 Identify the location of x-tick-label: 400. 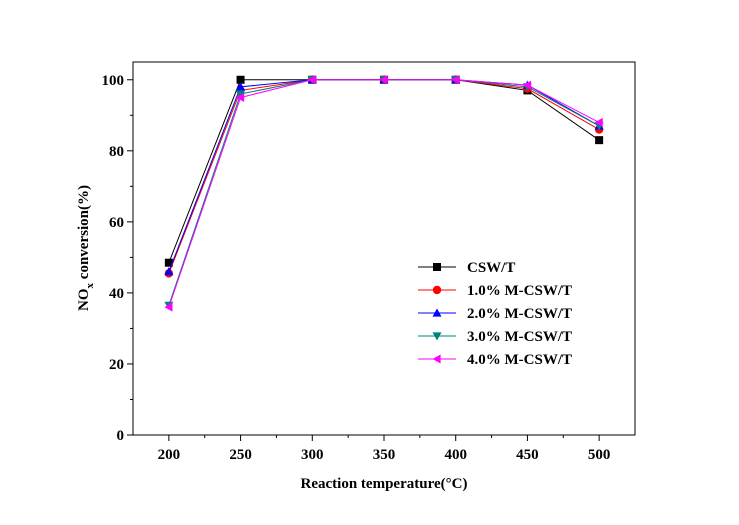
(455, 455).